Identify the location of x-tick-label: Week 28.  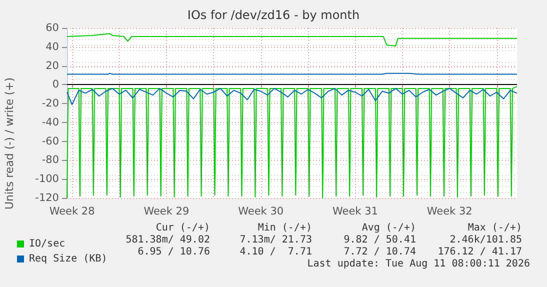
(72, 212).